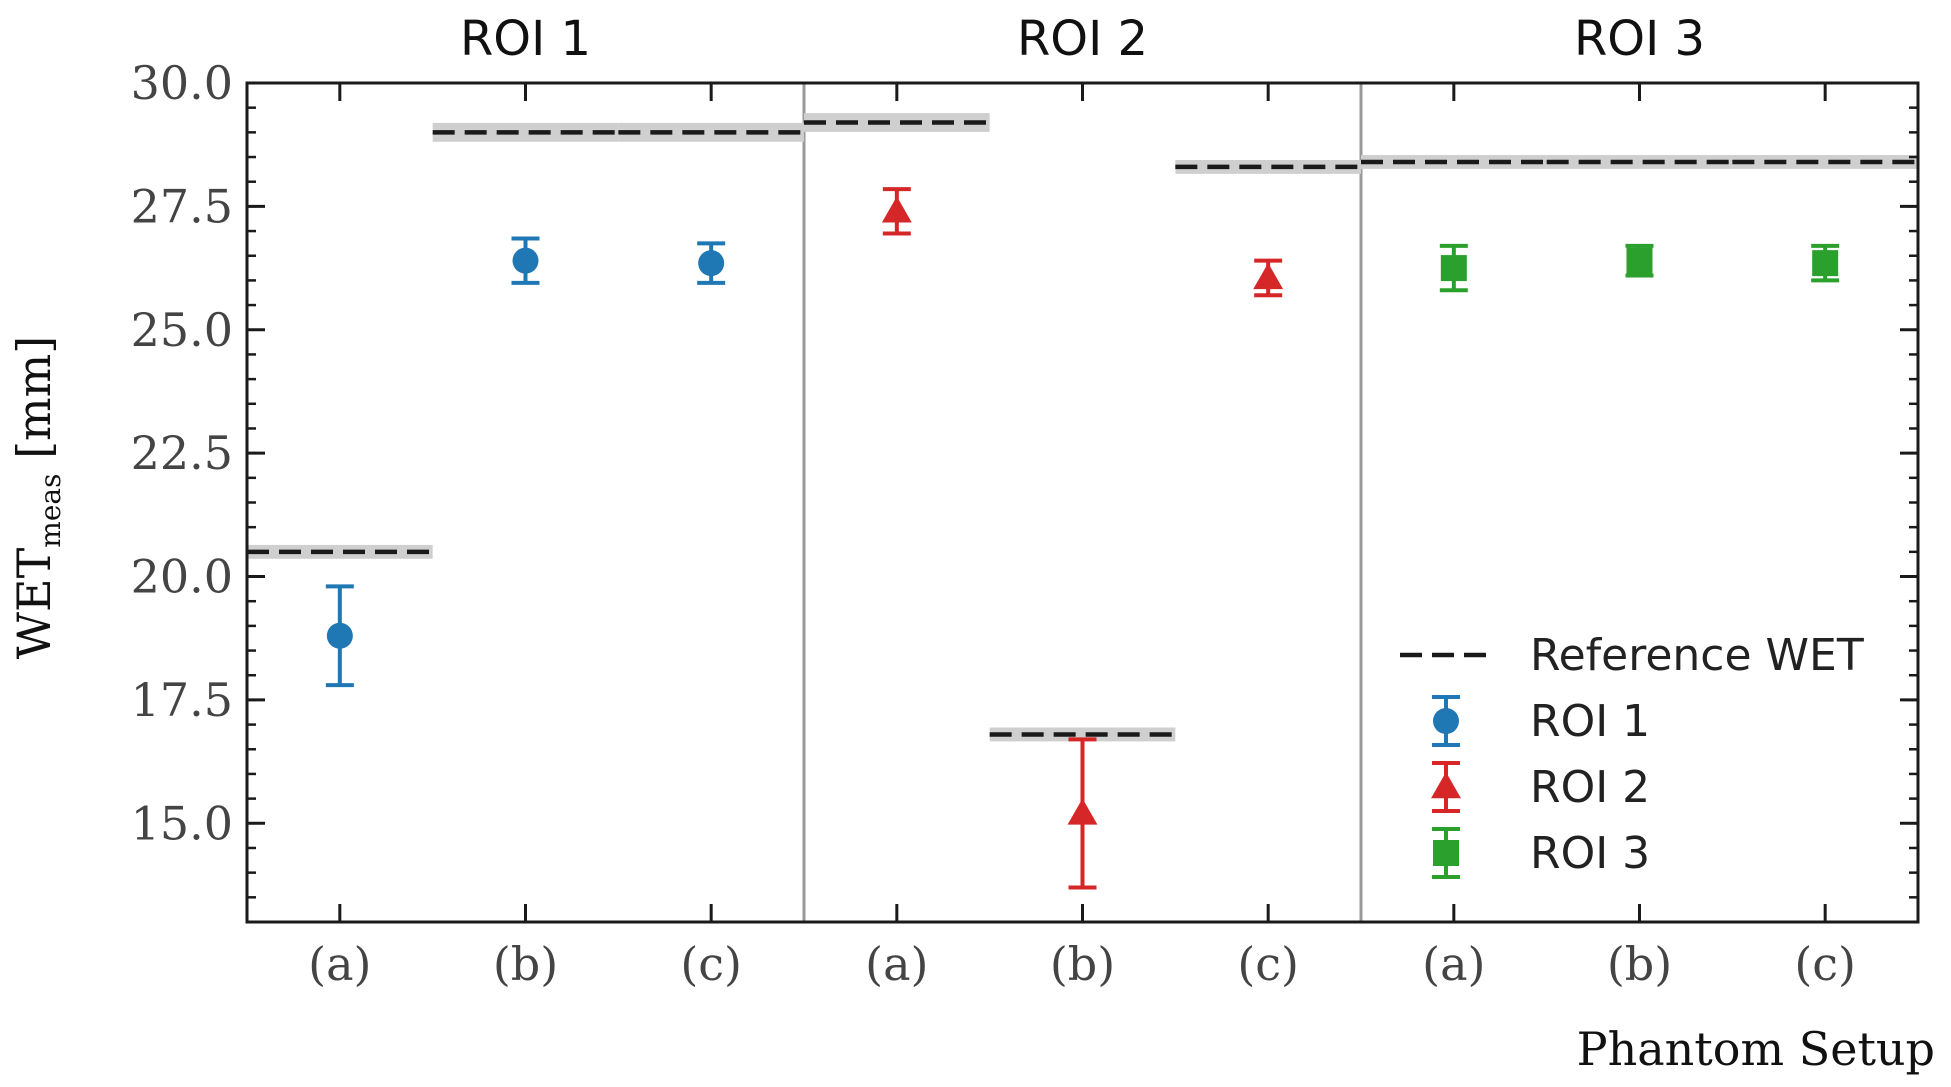 The height and width of the screenshot is (1087, 1951). What do you see at coordinates (1632, 754) in the screenshot?
I see `legend: Reference WET ROI 1 ROI 2 ROI 3` at bounding box center [1632, 754].